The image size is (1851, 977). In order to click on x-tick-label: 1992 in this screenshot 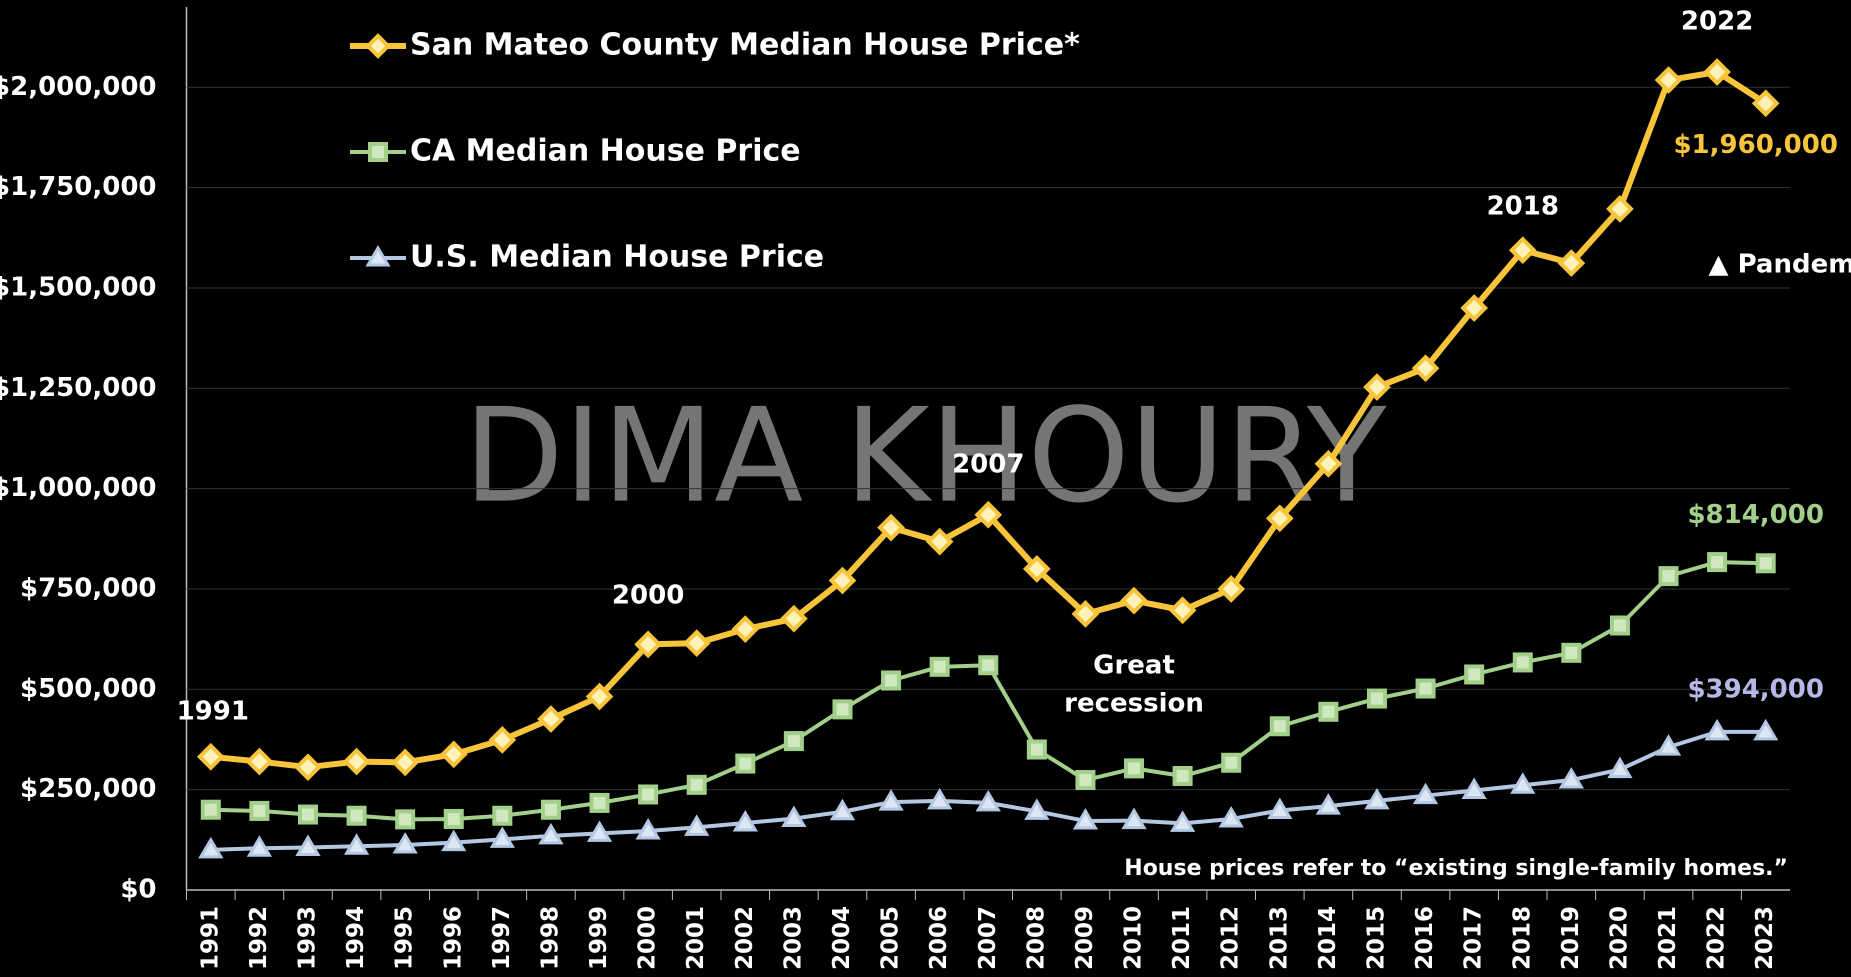, I will do `click(259, 938)`.